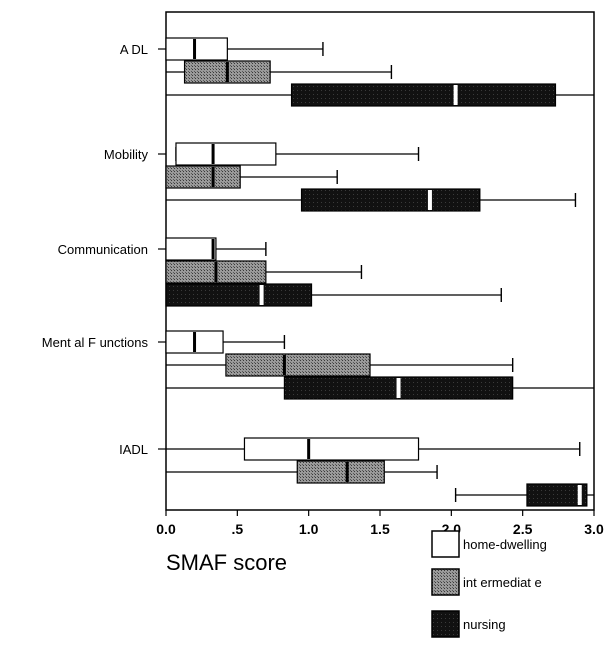 Image resolution: width=608 pixels, height=647 pixels. What do you see at coordinates (333, 295) in the screenshot?
I see `box-communication-nursing` at bounding box center [333, 295].